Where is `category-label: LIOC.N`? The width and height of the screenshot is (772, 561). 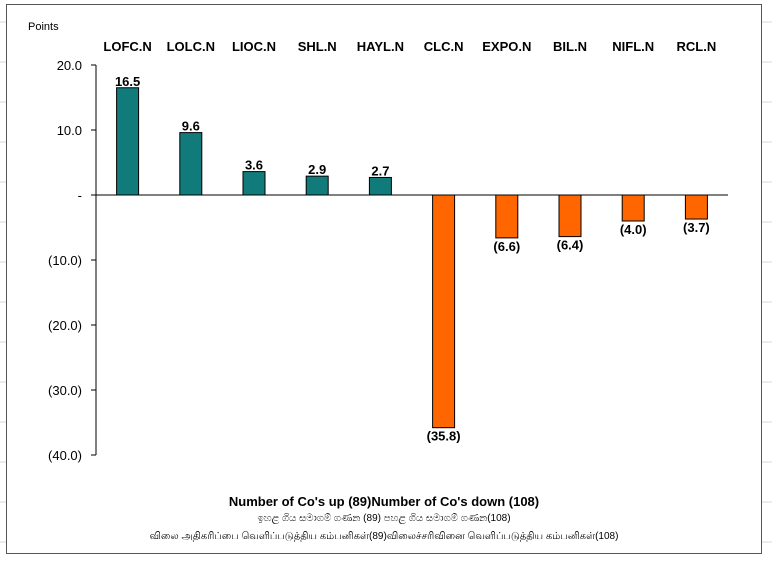
category-label: LIOC.N is located at coordinates (254, 46).